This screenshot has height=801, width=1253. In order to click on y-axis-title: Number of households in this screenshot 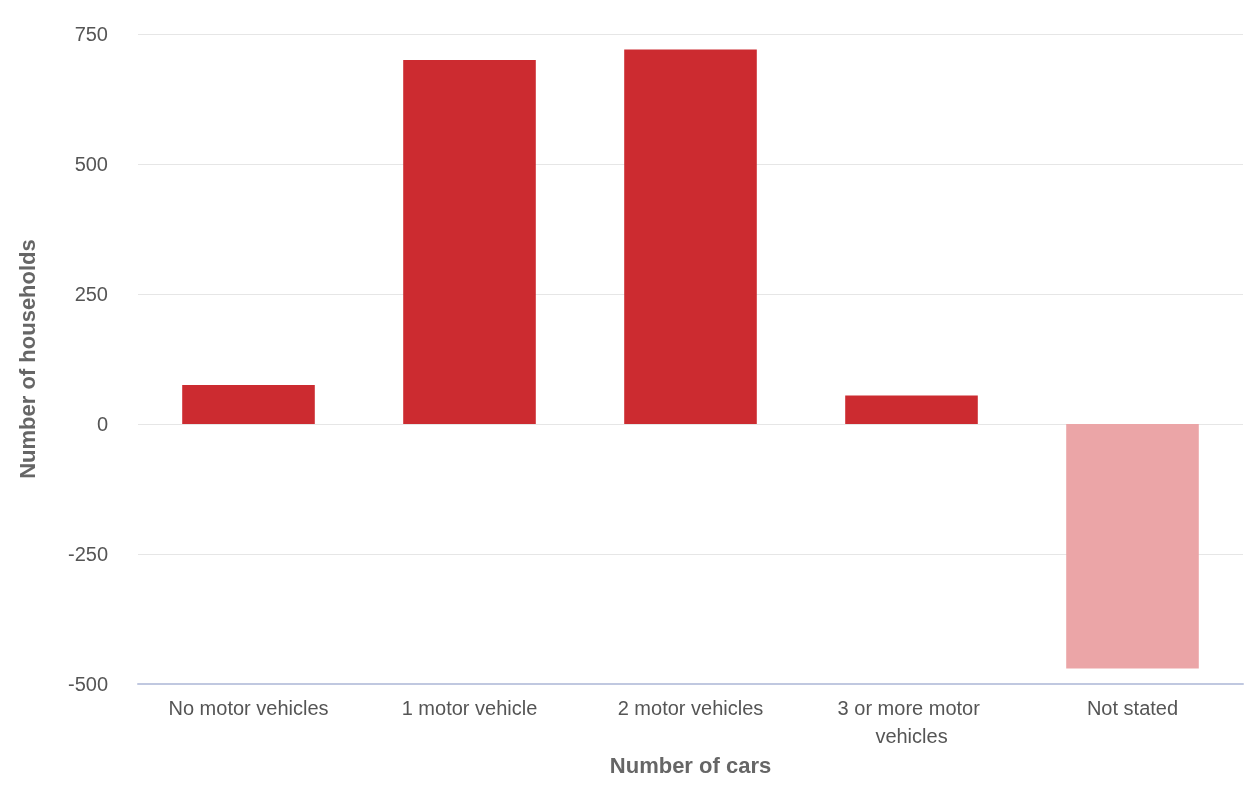, I will do `click(27, 359)`.